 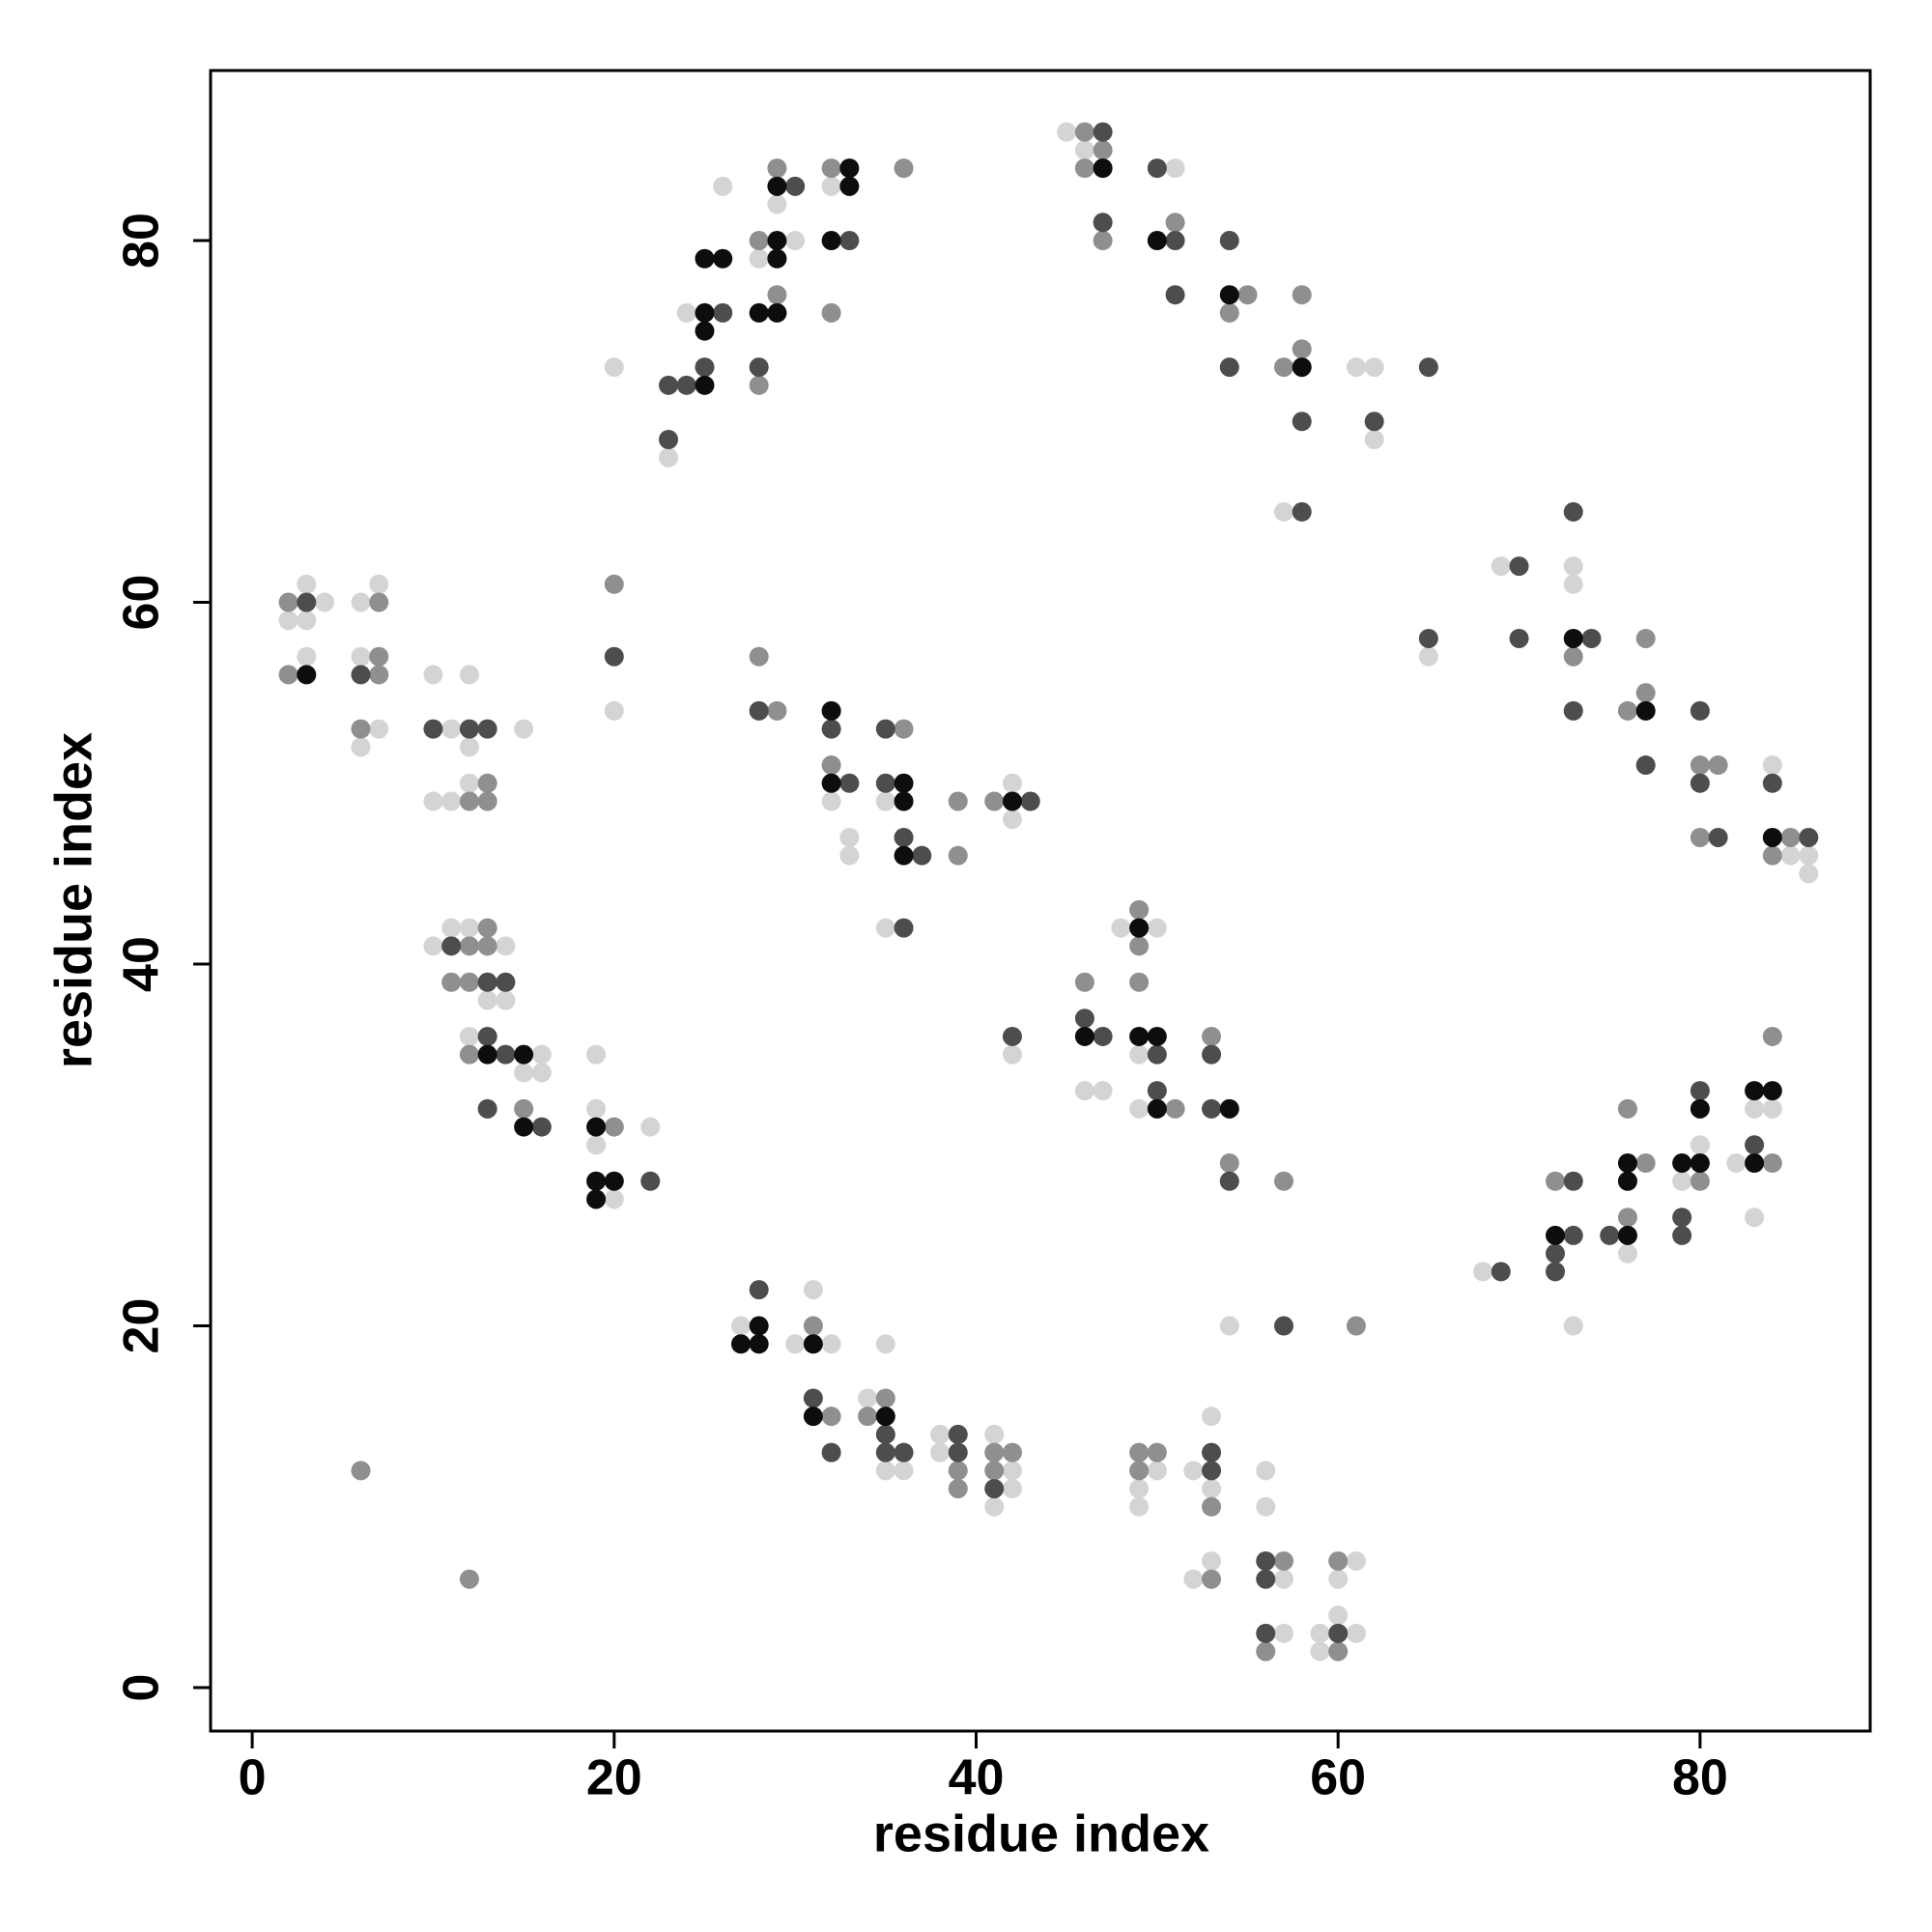 I want to click on y-tick-label: 80, so click(x=142, y=241).